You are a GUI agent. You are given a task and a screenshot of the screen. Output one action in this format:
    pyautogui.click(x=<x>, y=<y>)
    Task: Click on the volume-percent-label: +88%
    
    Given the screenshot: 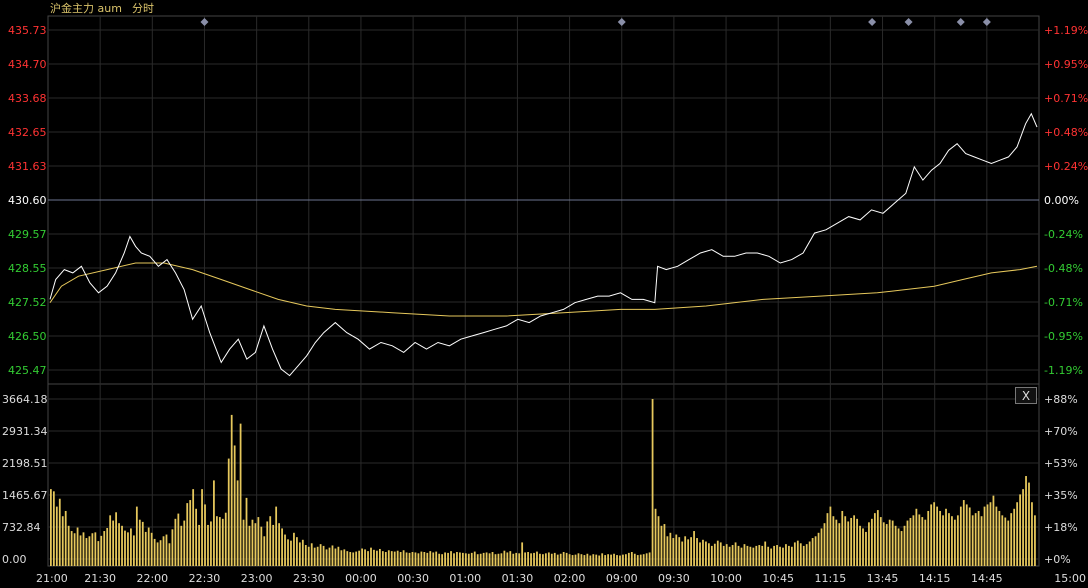 What is the action you would take?
    pyautogui.click(x=1061, y=399)
    